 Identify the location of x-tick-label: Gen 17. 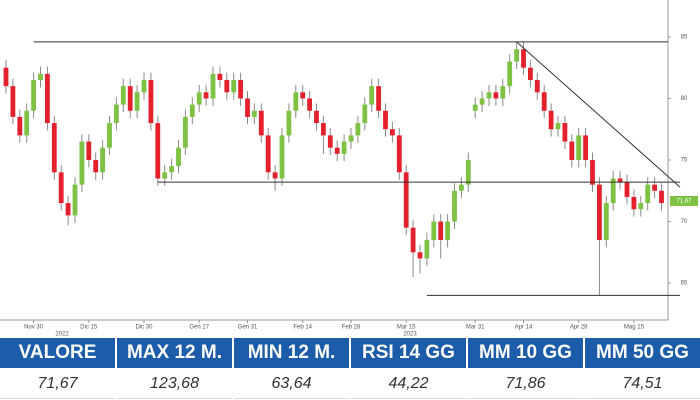
(199, 328).